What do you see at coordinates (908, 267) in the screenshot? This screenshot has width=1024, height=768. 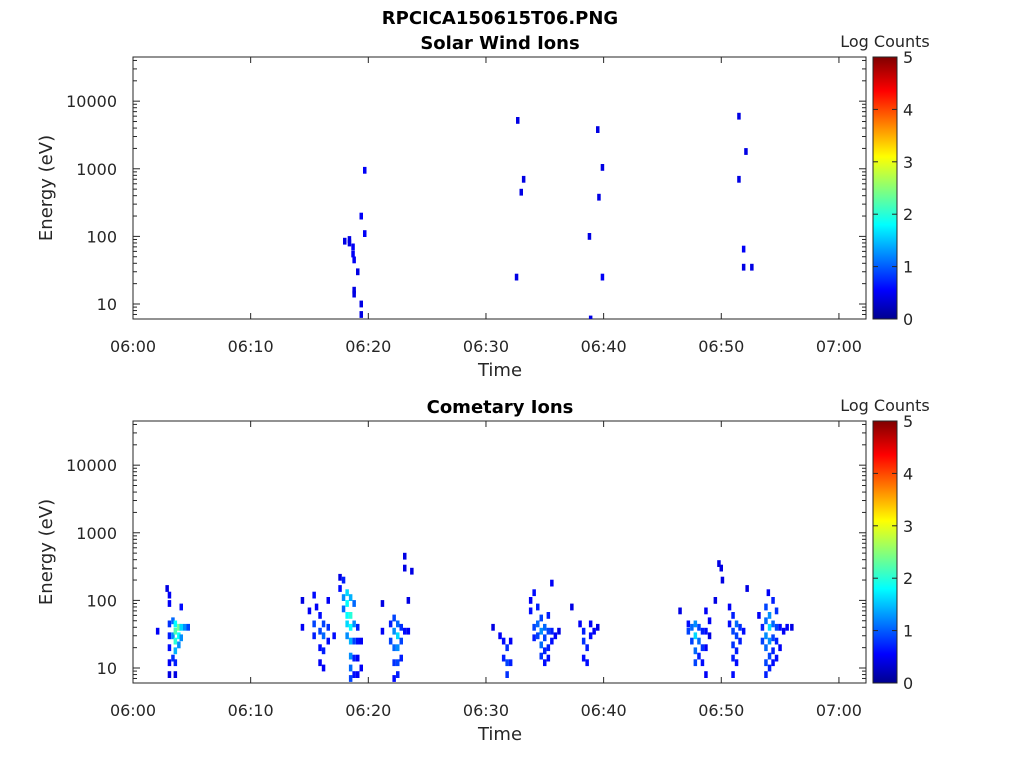 I see `colorbar-tick-label: 1` at bounding box center [908, 267].